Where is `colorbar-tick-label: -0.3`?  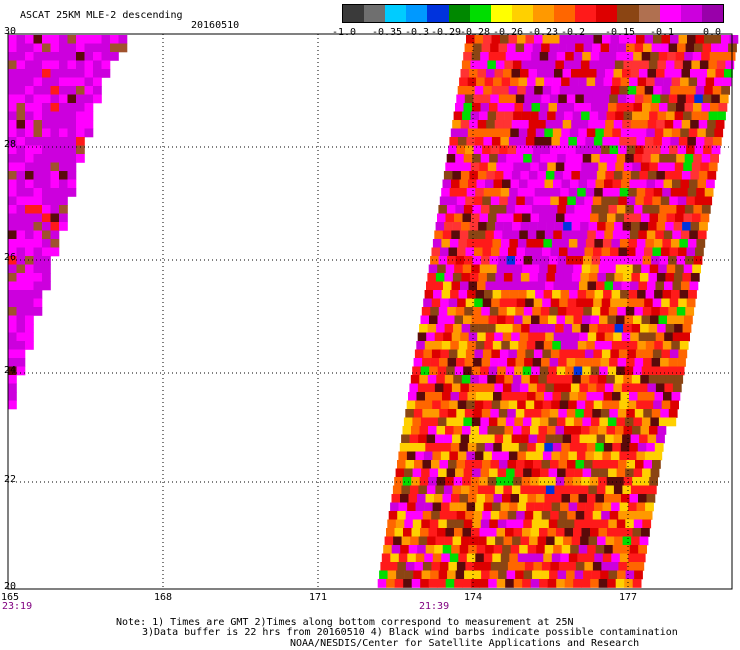 colorbar-tick-label: -0.3 is located at coordinates (417, 32).